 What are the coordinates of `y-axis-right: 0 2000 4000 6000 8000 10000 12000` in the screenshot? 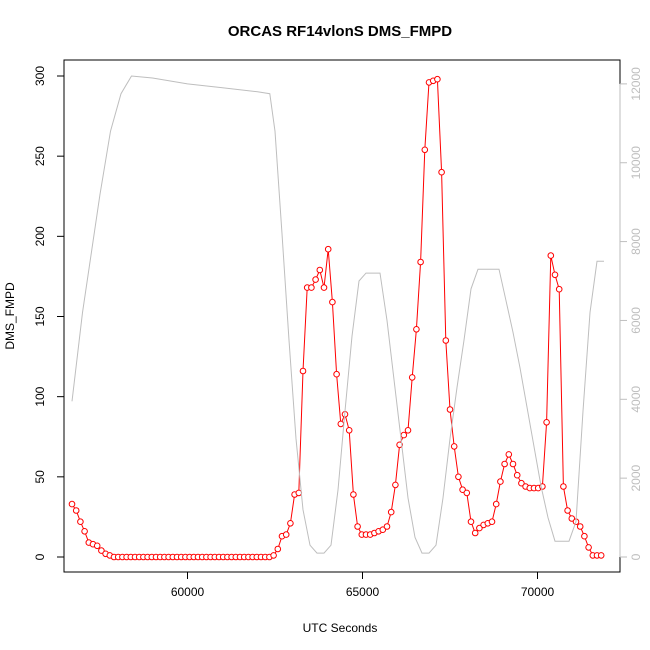 It's located at (631, 313).